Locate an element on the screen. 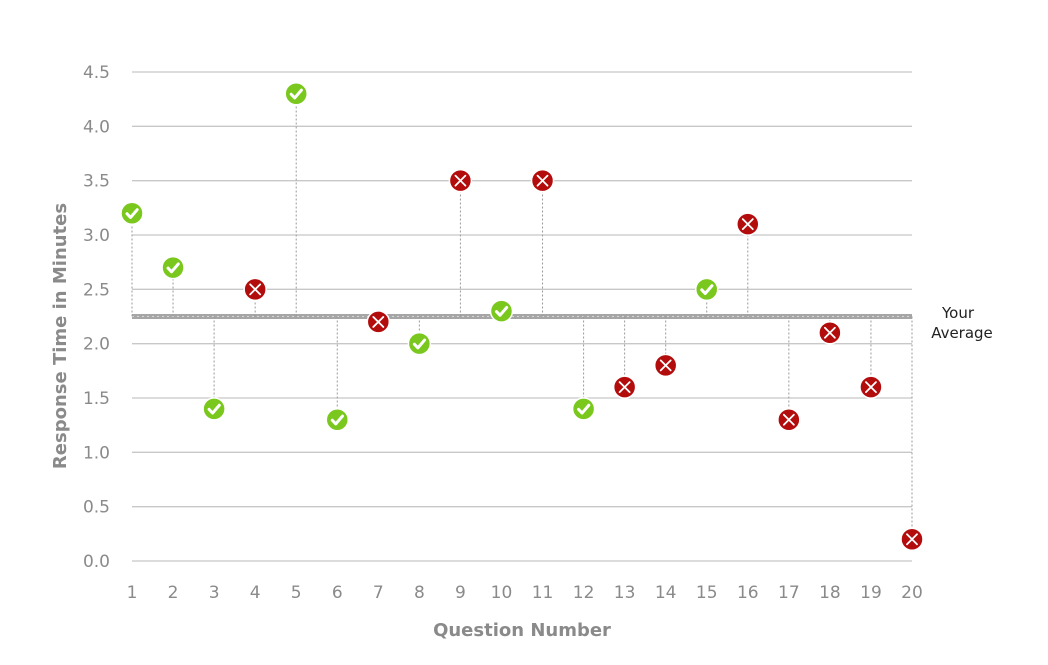 This screenshot has width=1048, height=665. x-tick-label: 5 is located at coordinates (296, 593).